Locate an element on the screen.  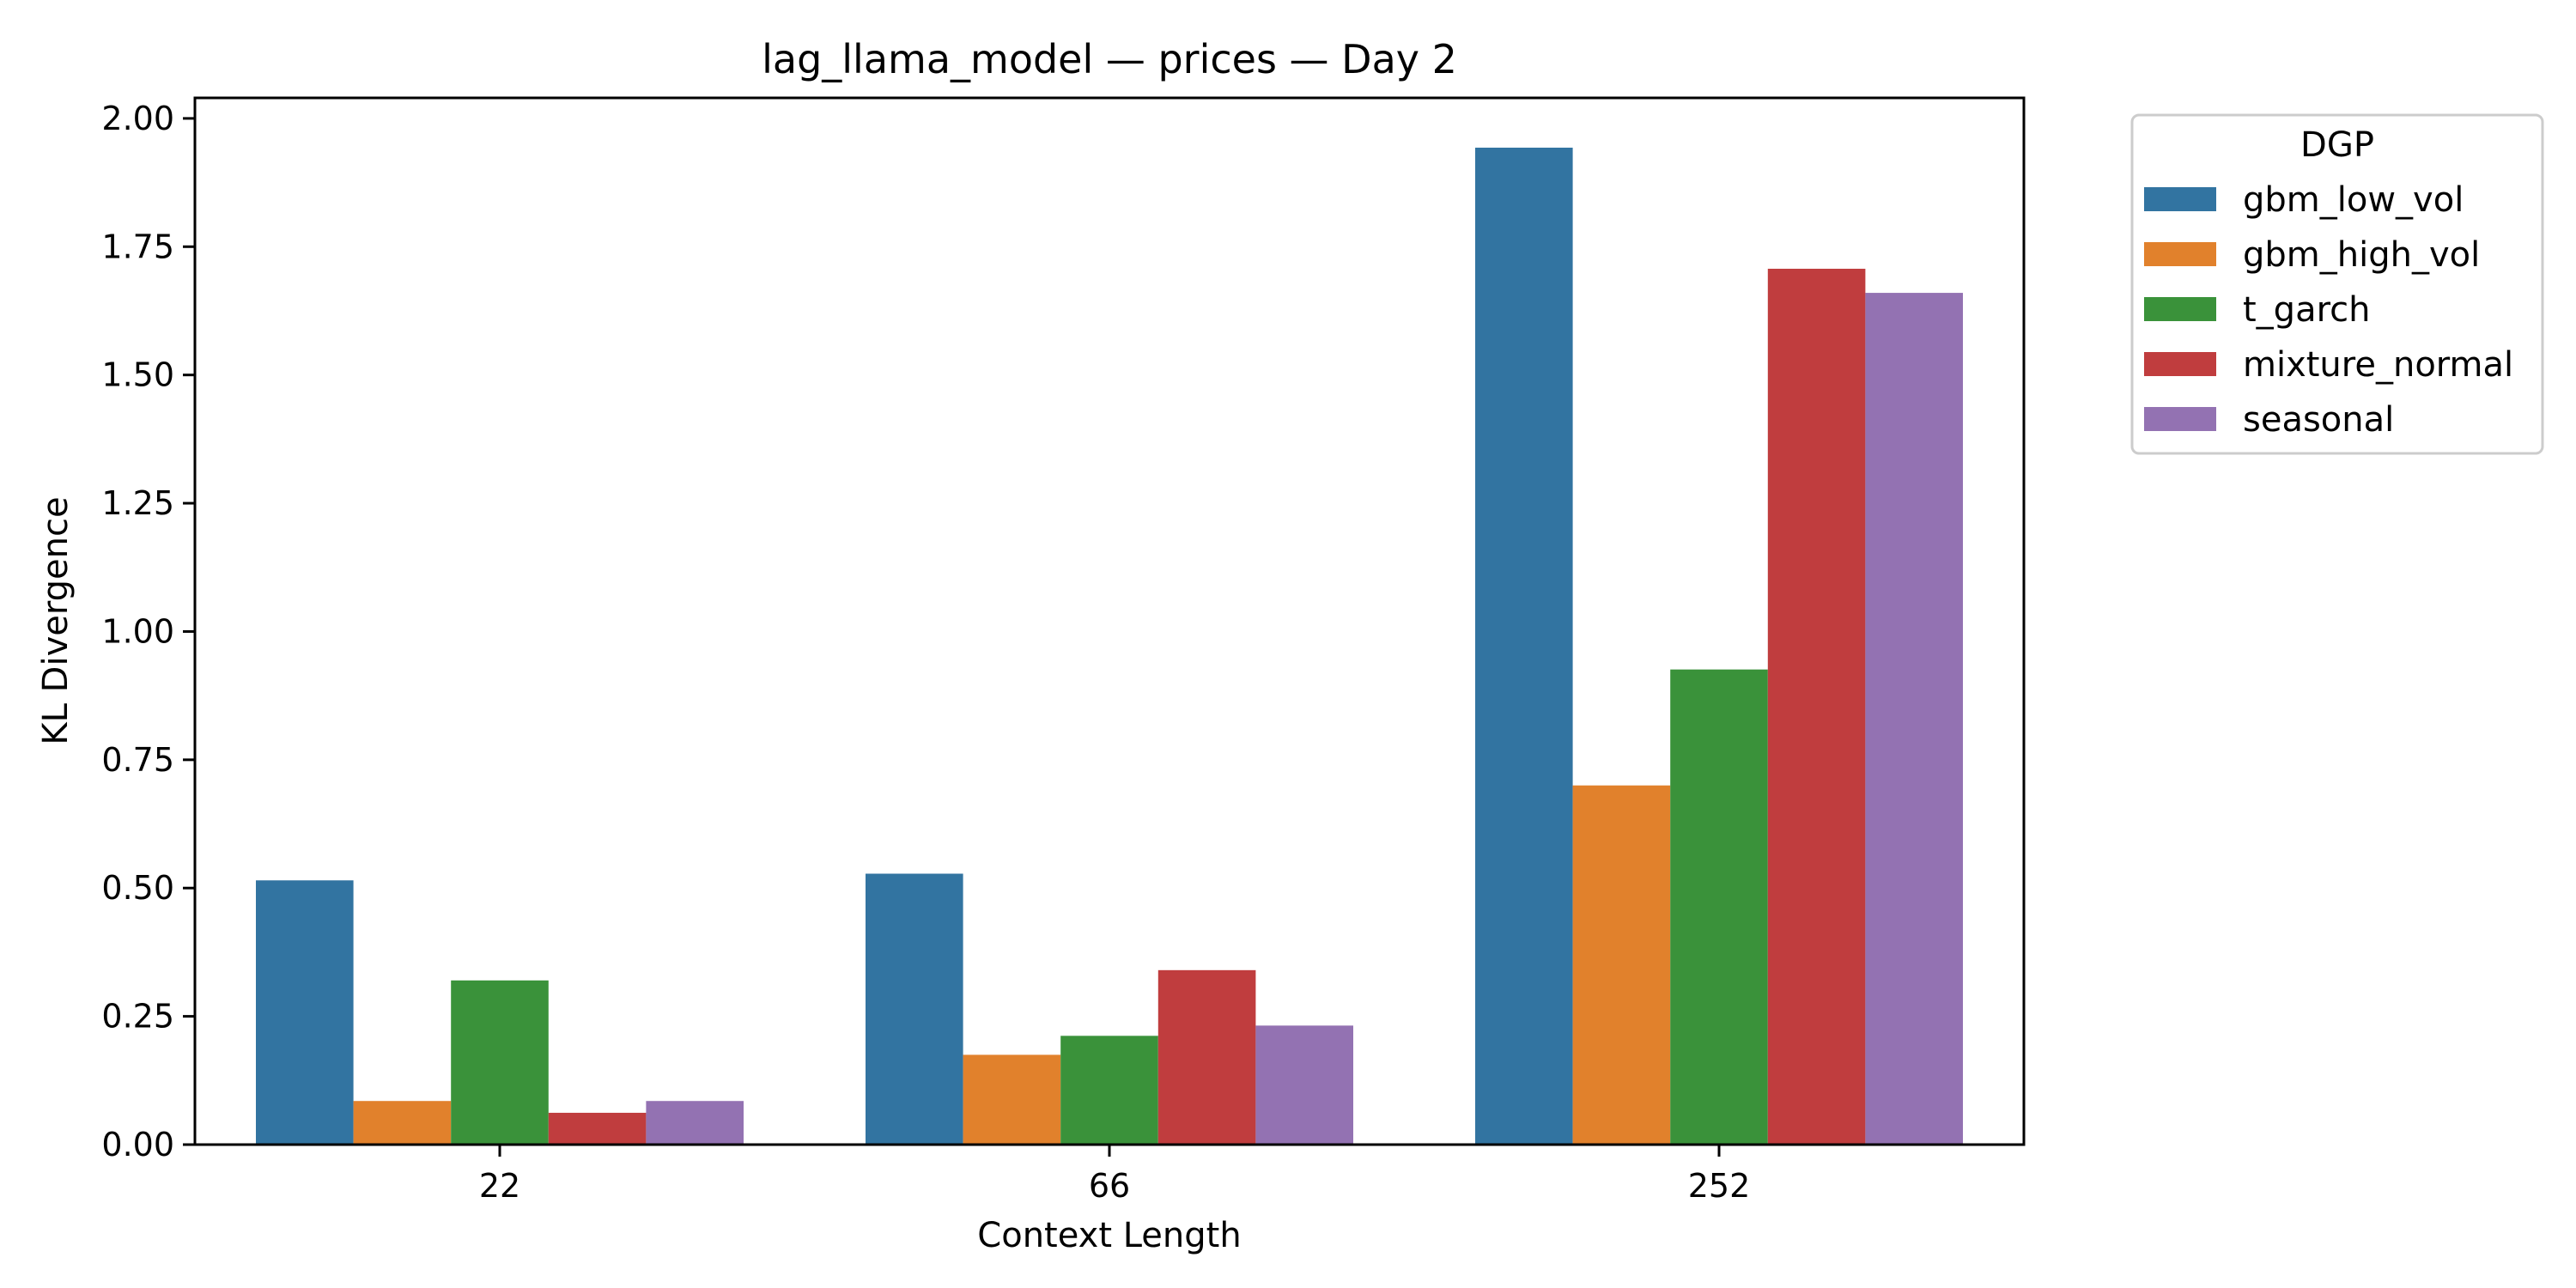
y-axis: 0.00 0.25 0.50 0.75 1.00 1.25 1.50 1.75 2.00 is located at coordinates (148, 631).